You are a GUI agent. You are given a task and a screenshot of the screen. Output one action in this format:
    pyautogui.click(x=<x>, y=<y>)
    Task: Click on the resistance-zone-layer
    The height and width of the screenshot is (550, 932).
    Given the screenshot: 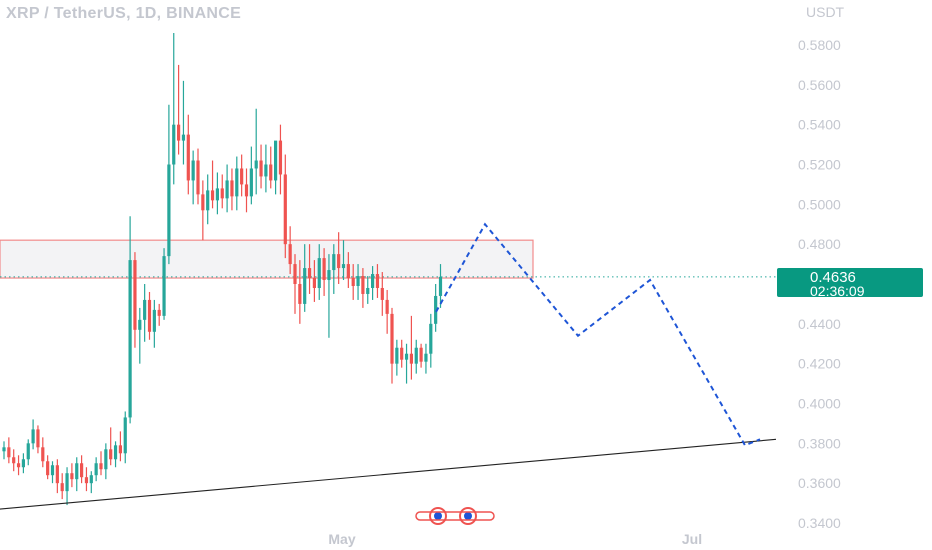 What is the action you would take?
    pyautogui.click(x=388, y=259)
    